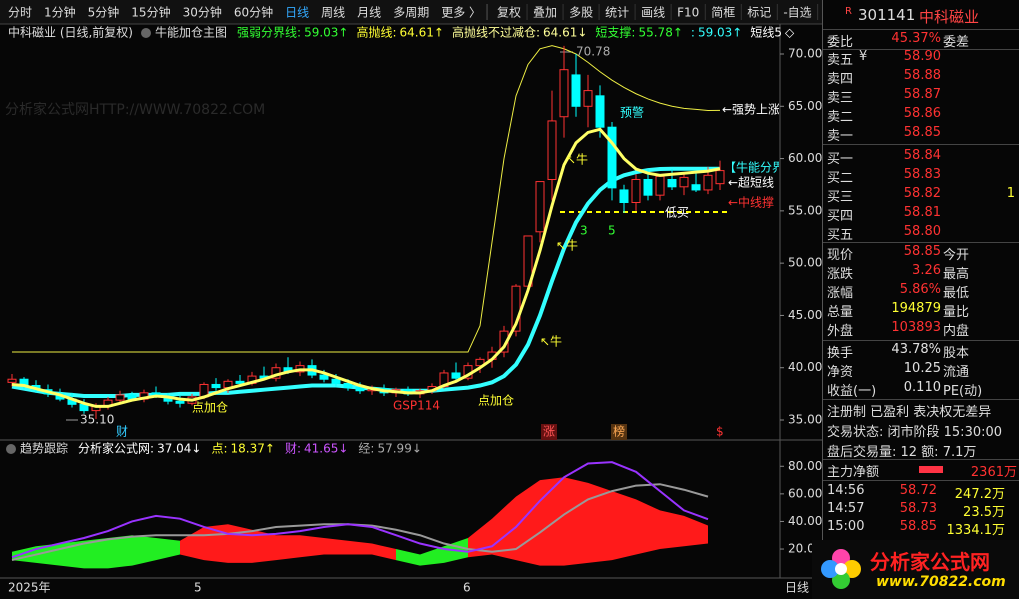 This screenshot has height=599, width=1019. I want to click on trade-time: 14:57, so click(846, 508).